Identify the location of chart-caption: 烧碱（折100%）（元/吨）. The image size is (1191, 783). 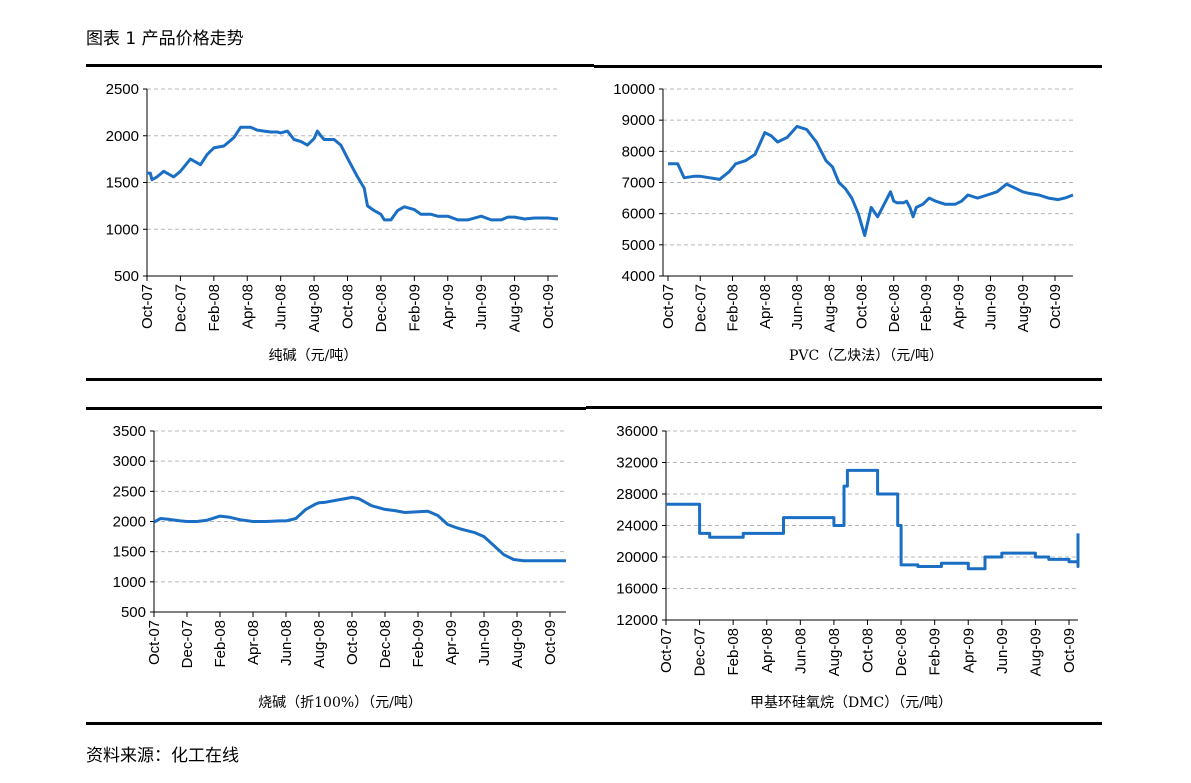
(340, 703).